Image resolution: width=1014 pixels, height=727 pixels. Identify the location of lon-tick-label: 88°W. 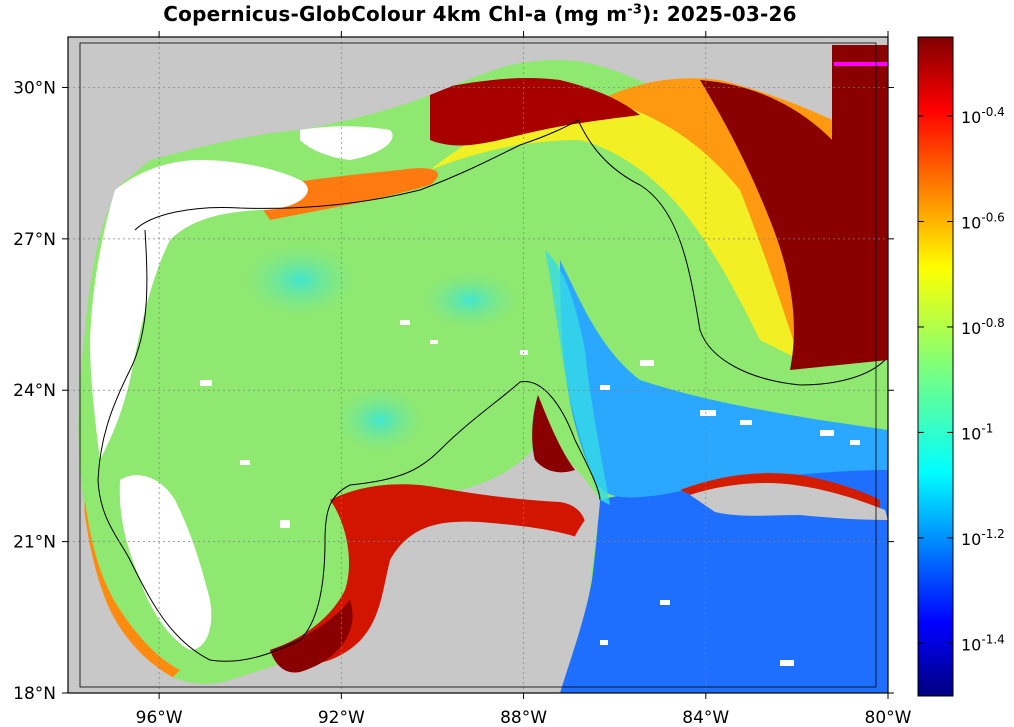
(523, 717).